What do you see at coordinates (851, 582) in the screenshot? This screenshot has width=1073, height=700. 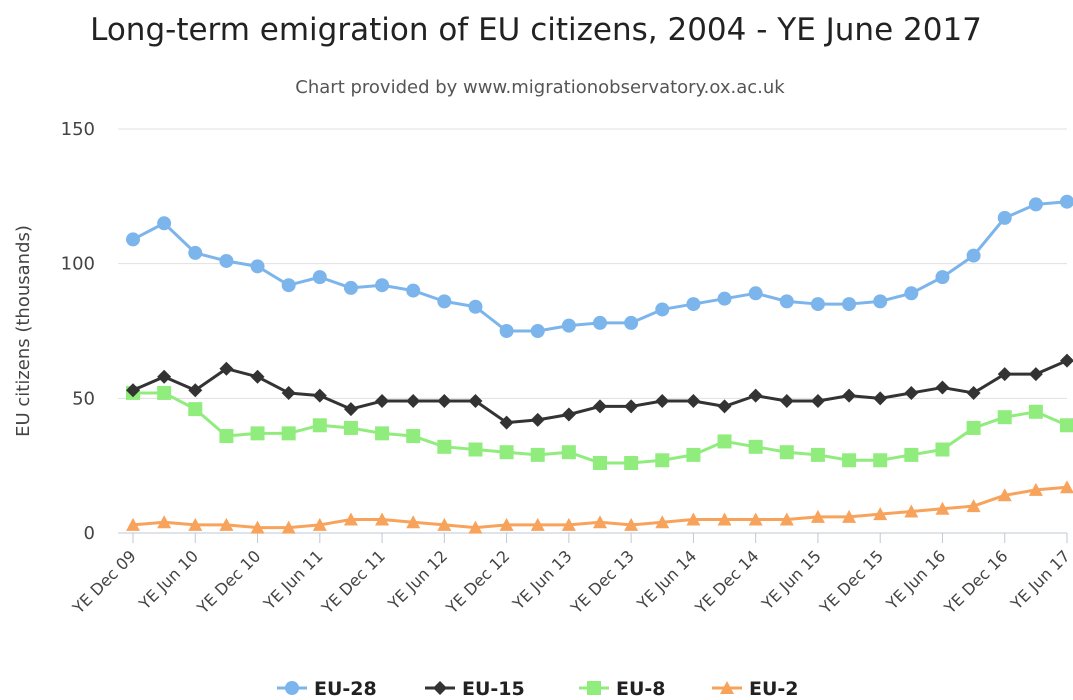 I see `x-tick-label: YE Dec 15` at bounding box center [851, 582].